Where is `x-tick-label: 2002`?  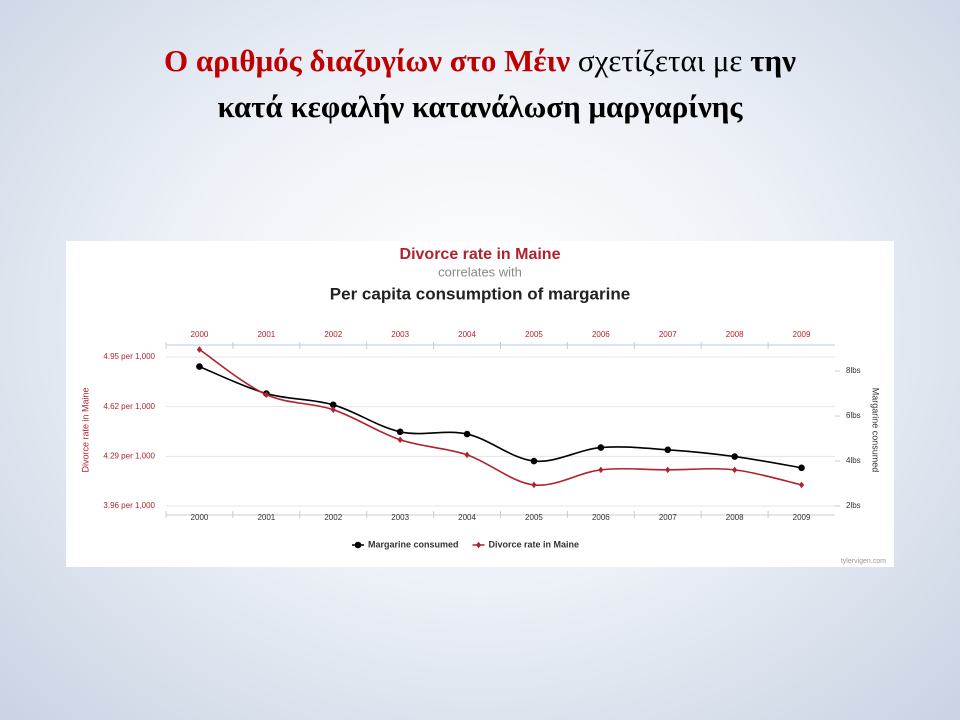
x-tick-label: 2002 is located at coordinates (333, 517).